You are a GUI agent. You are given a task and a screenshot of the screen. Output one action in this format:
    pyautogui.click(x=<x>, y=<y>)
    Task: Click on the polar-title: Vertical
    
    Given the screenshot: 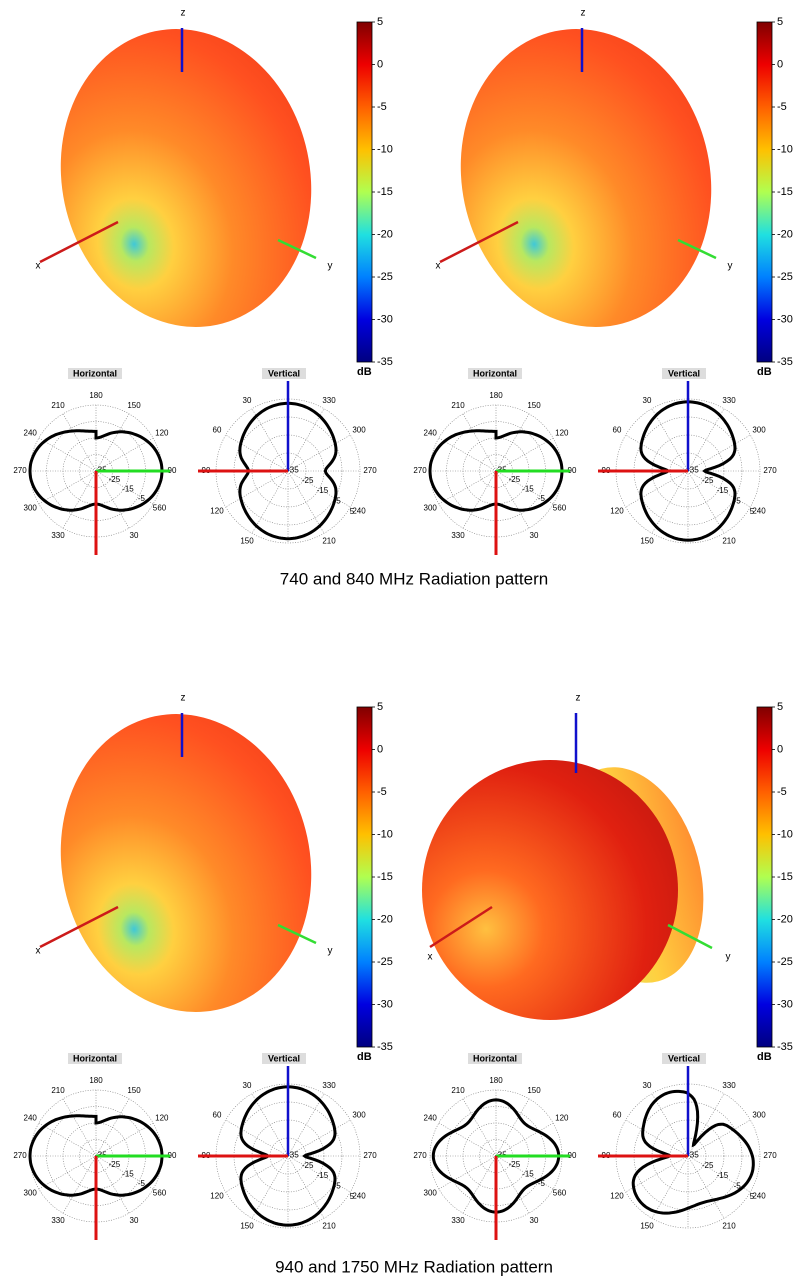 What is the action you would take?
    pyautogui.click(x=284, y=1058)
    